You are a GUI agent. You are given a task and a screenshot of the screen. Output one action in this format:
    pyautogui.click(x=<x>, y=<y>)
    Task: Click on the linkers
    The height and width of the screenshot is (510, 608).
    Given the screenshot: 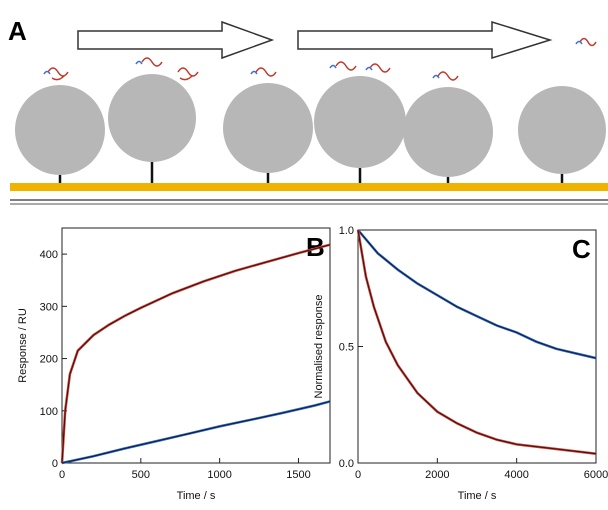 What is the action you would take?
    pyautogui.click(x=311, y=173)
    